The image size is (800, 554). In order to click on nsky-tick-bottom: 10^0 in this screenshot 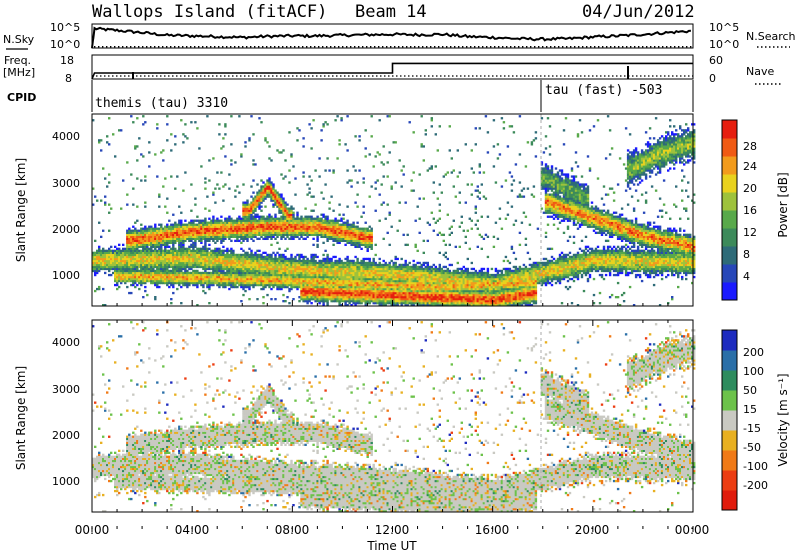, I will do `click(65, 44)`.